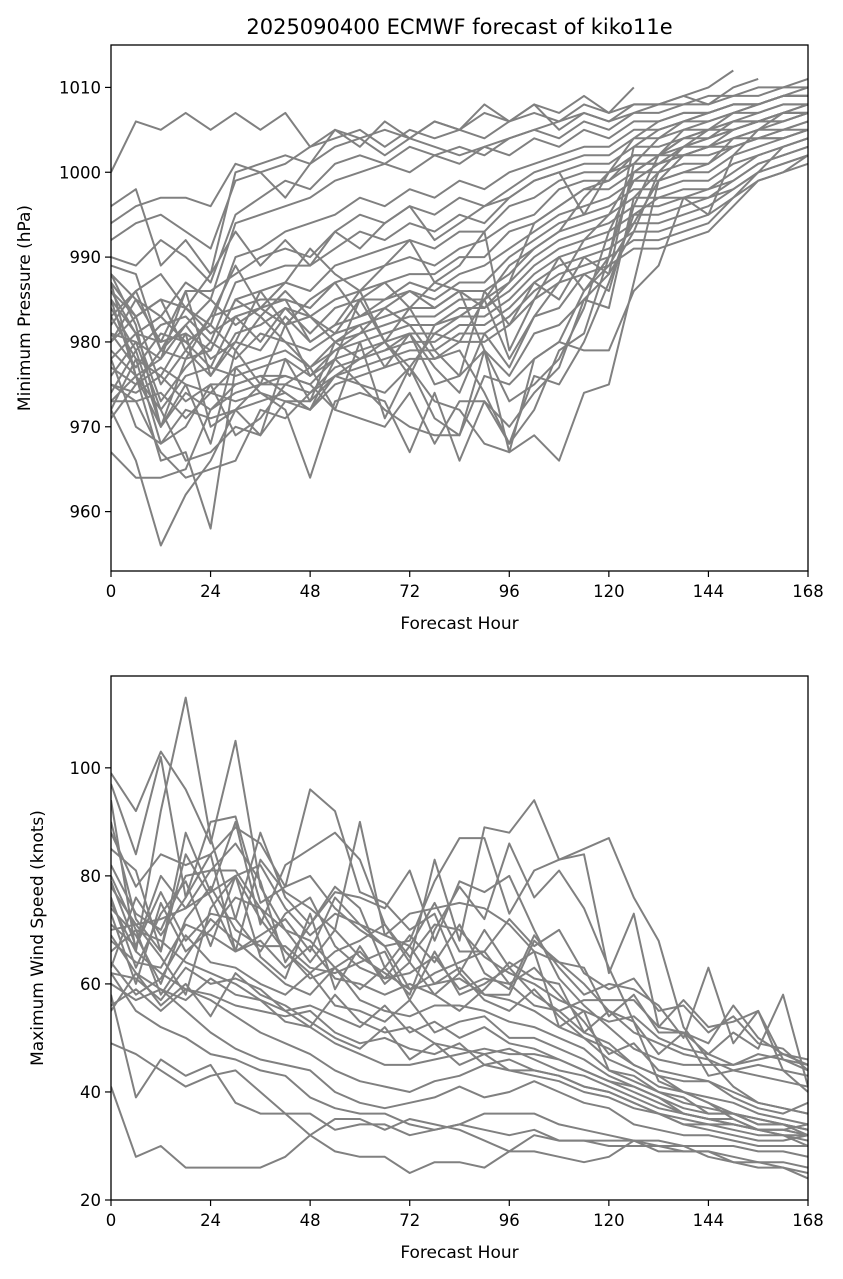 Image resolution: width=843 pixels, height=1279 pixels. What do you see at coordinates (80, 87) in the screenshot?
I see `pressure-y-tick-label: 1010` at bounding box center [80, 87].